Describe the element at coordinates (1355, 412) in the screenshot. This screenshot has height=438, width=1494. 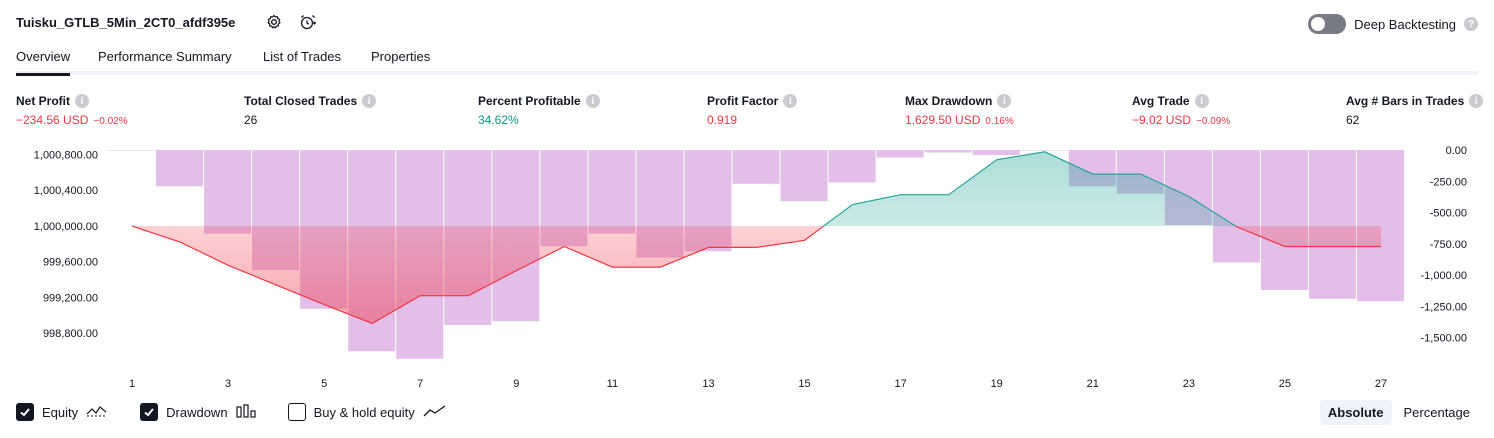
I see `absolute-button: Absolute` at that location.